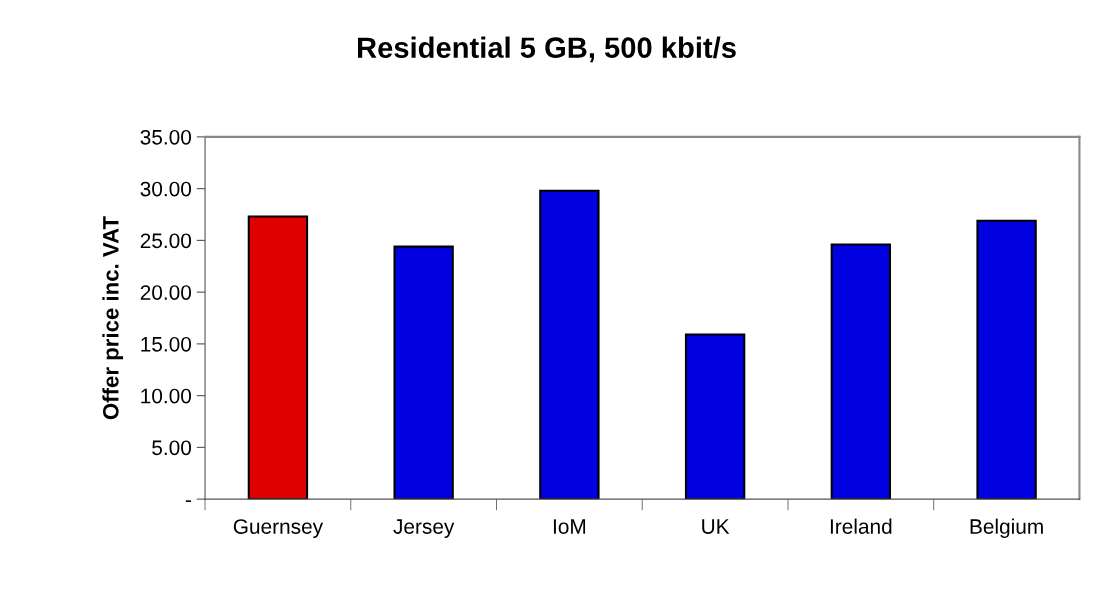  What do you see at coordinates (166, 189) in the screenshot?
I see `y-tick-label: 30.00` at bounding box center [166, 189].